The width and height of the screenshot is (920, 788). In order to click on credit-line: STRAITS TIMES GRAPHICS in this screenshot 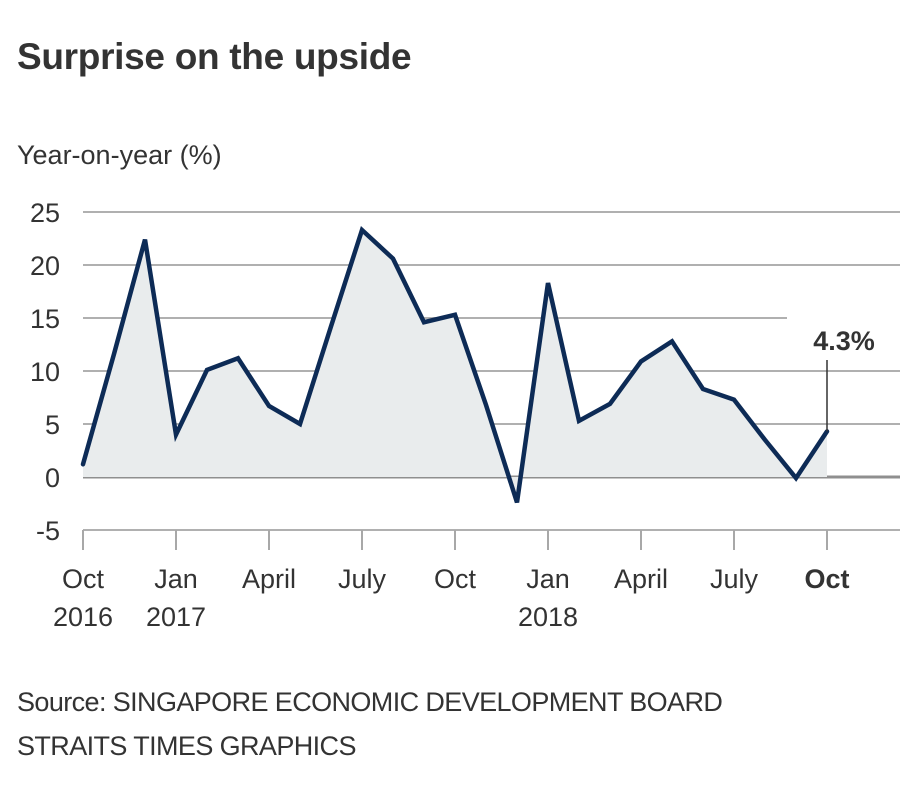, I will do `click(186, 746)`.